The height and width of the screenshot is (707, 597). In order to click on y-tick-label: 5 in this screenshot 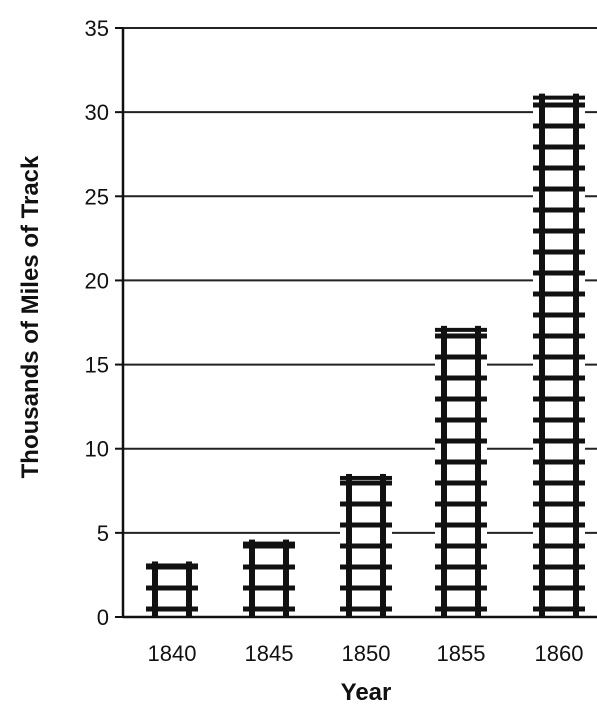, I will do `click(103, 533)`.